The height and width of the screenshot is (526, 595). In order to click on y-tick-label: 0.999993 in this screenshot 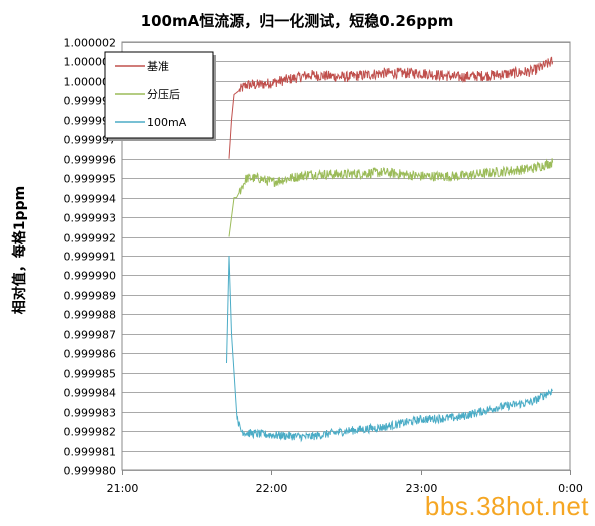, I will do `click(90, 218)`.